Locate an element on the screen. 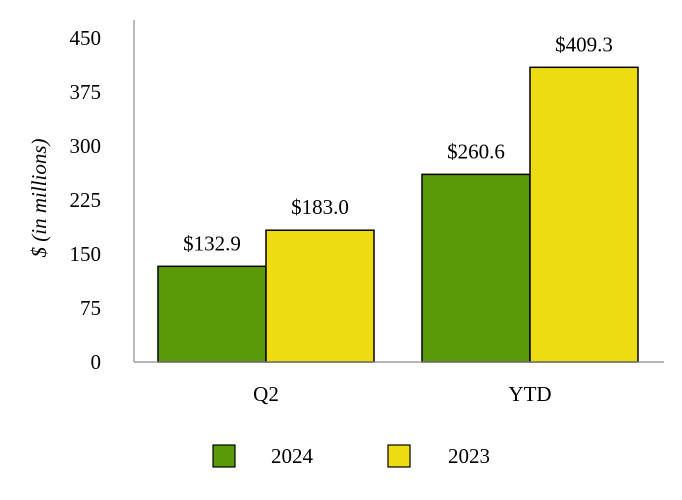  legend-label: 2024 is located at coordinates (292, 456).